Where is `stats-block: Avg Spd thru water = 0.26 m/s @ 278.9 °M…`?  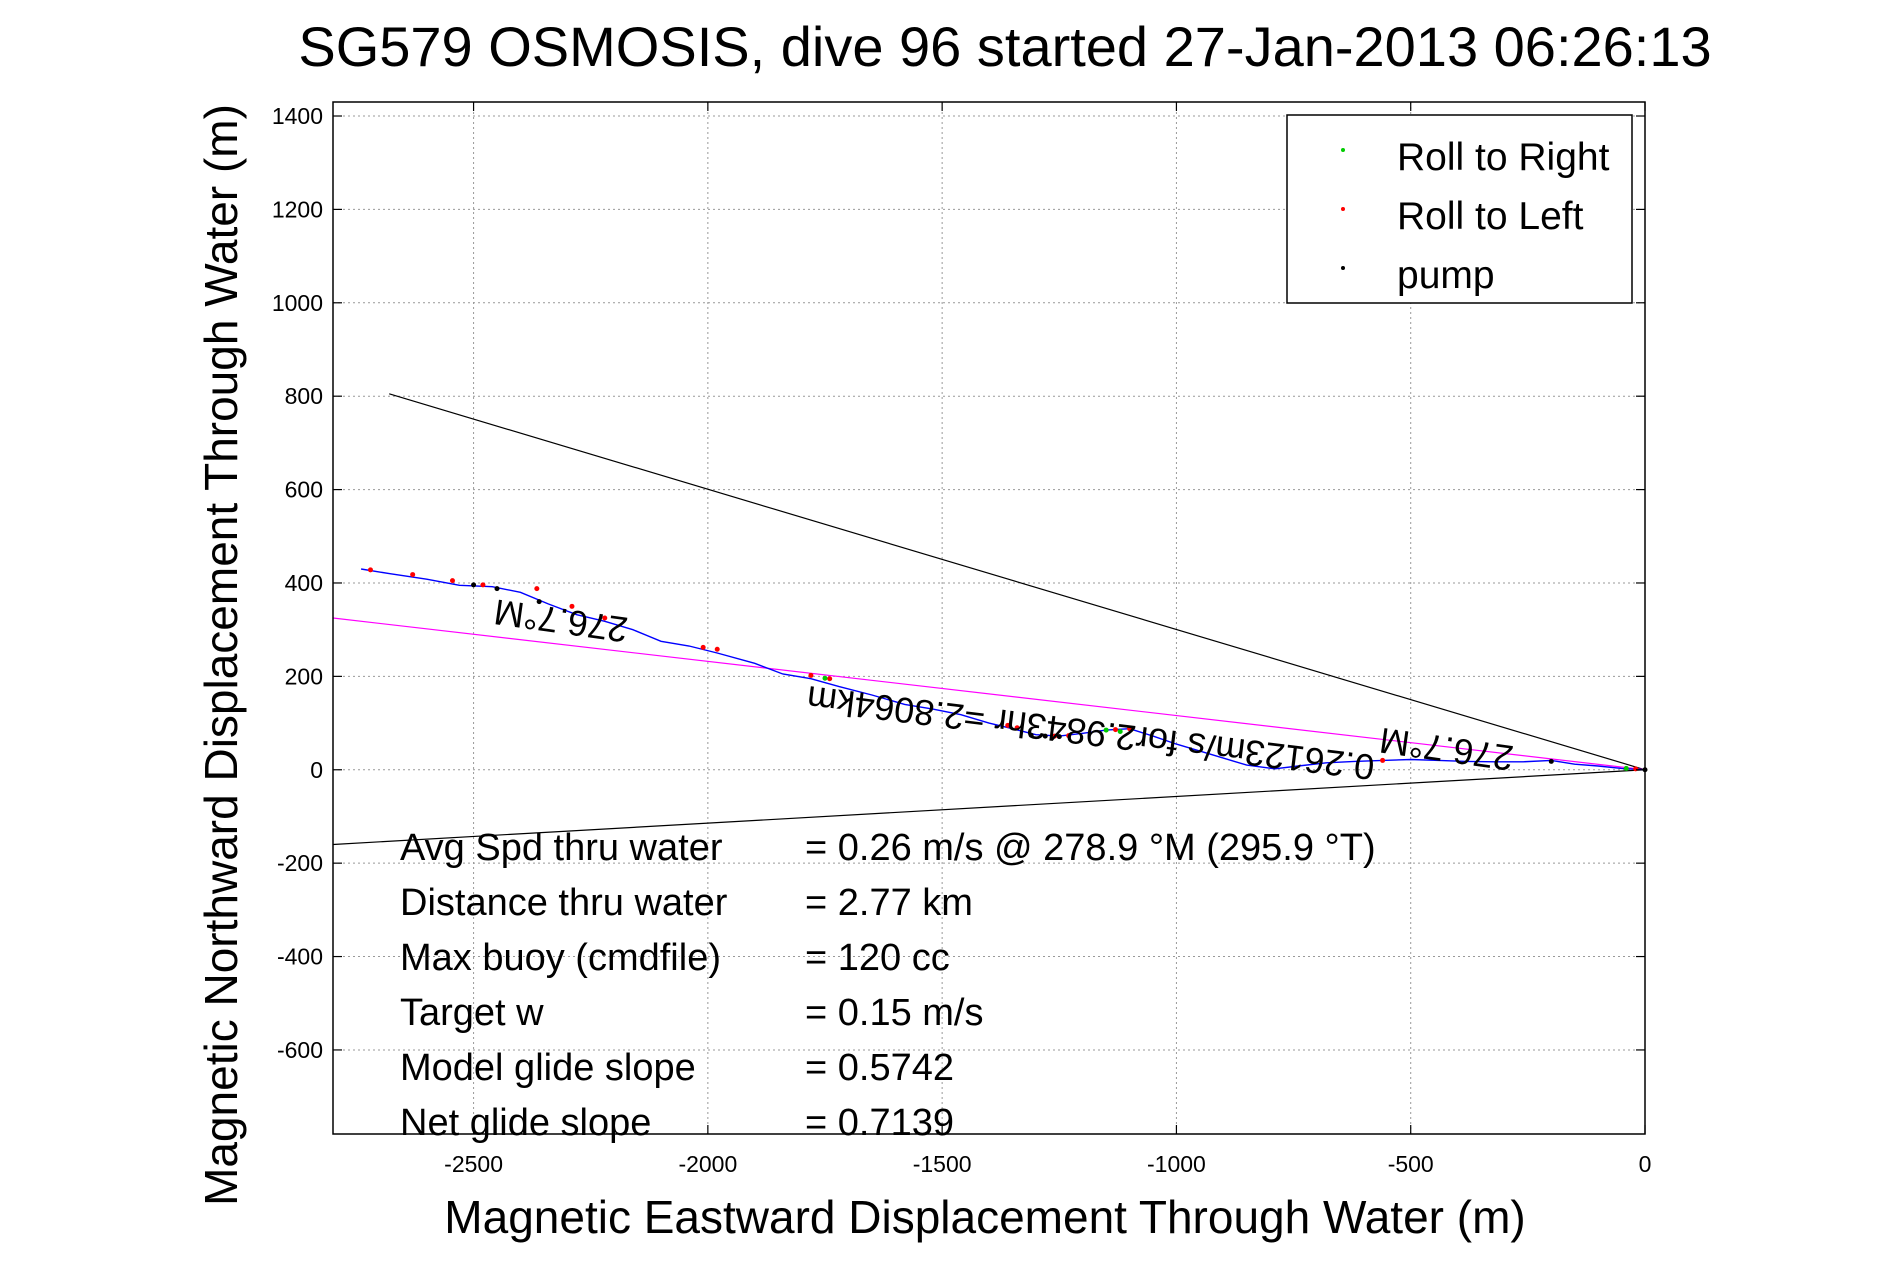 stats-block: Avg Spd thru water = 0.26 m/s @ 278.9 °M… is located at coordinates (888, 985).